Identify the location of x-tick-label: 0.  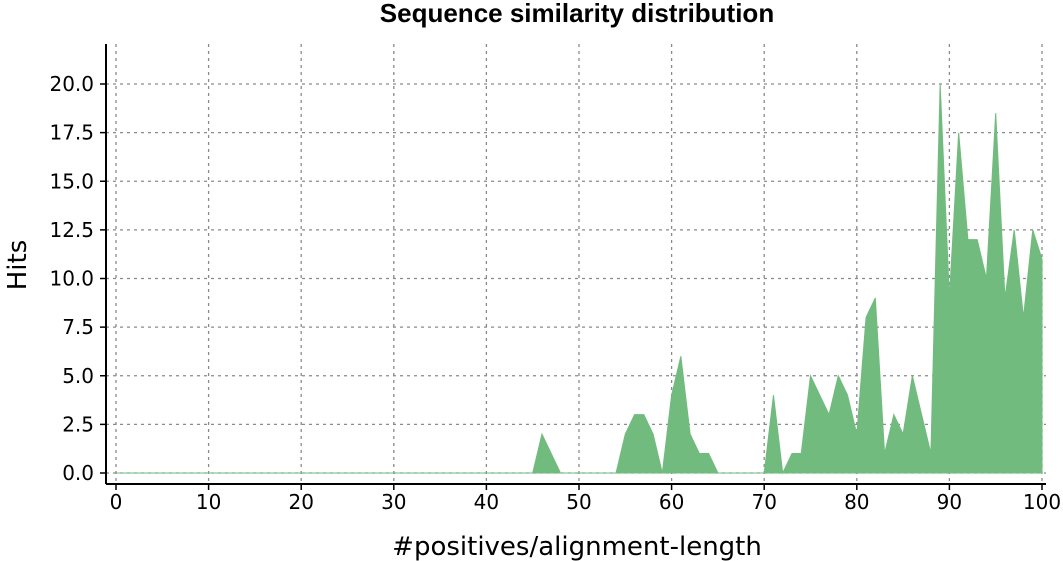
(116, 502).